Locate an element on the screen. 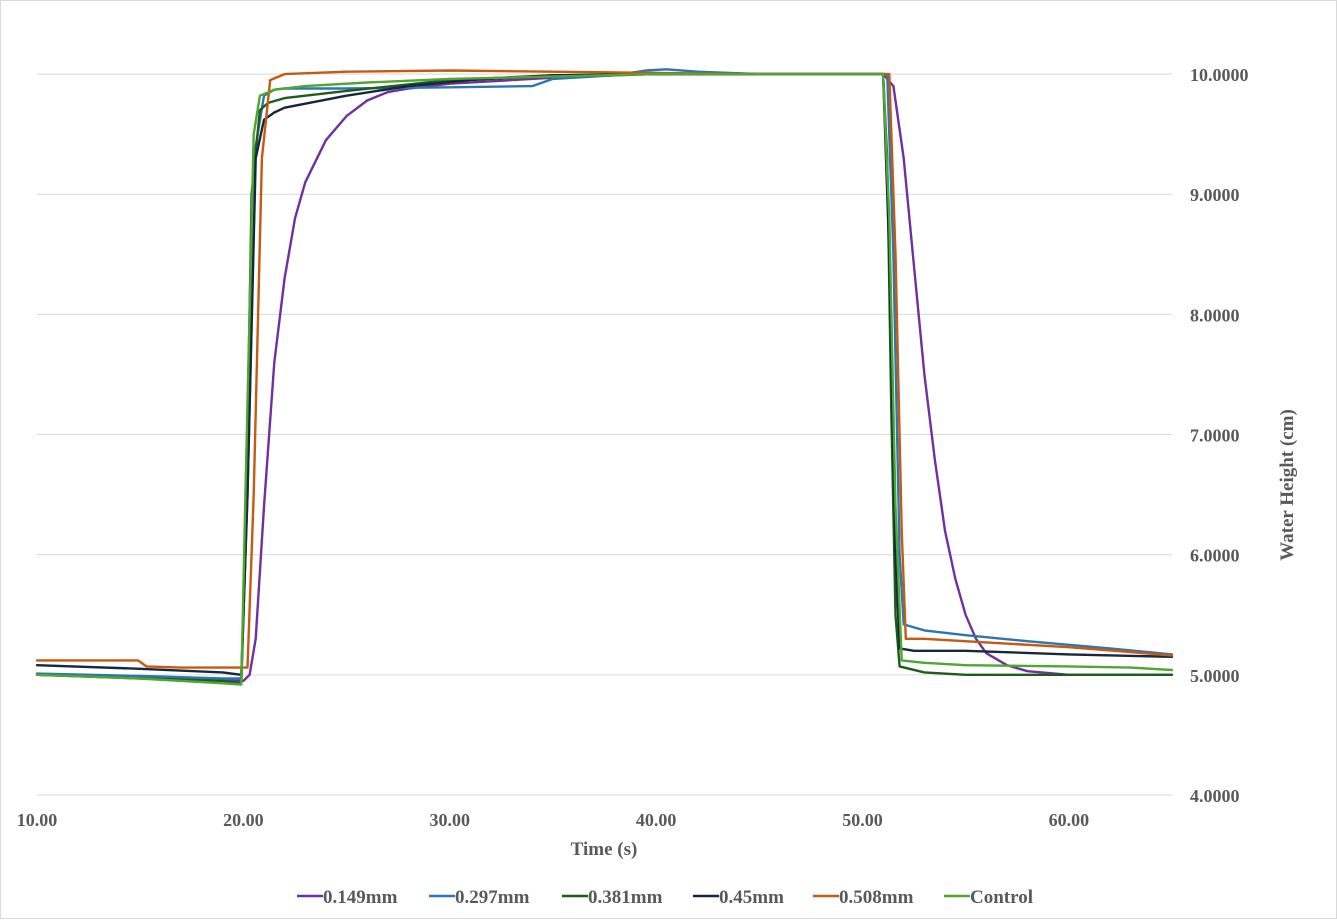 The width and height of the screenshot is (1337, 920). legend-label: 0.508mm is located at coordinates (876, 897).